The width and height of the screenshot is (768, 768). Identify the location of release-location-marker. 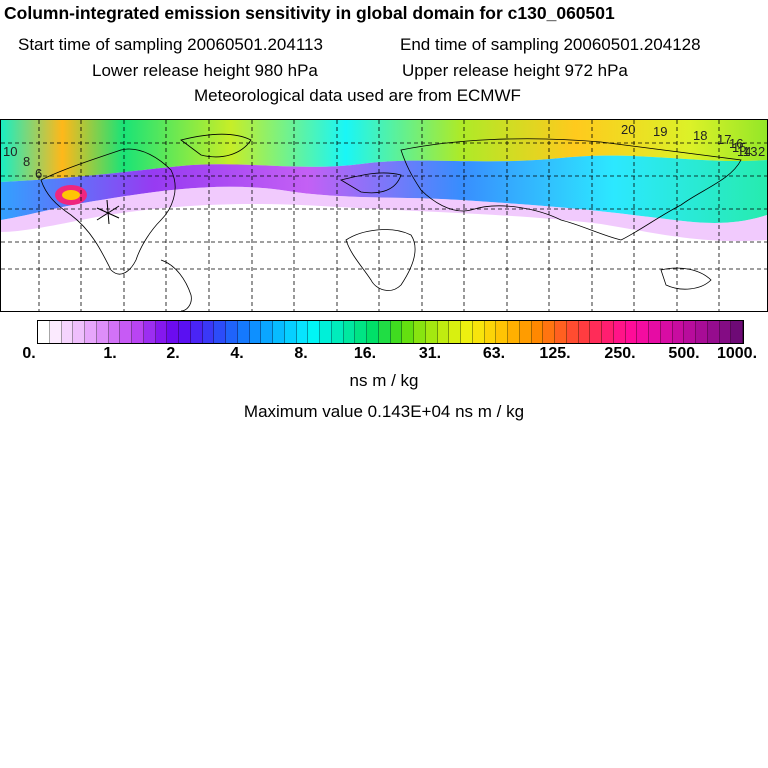
(108, 212).